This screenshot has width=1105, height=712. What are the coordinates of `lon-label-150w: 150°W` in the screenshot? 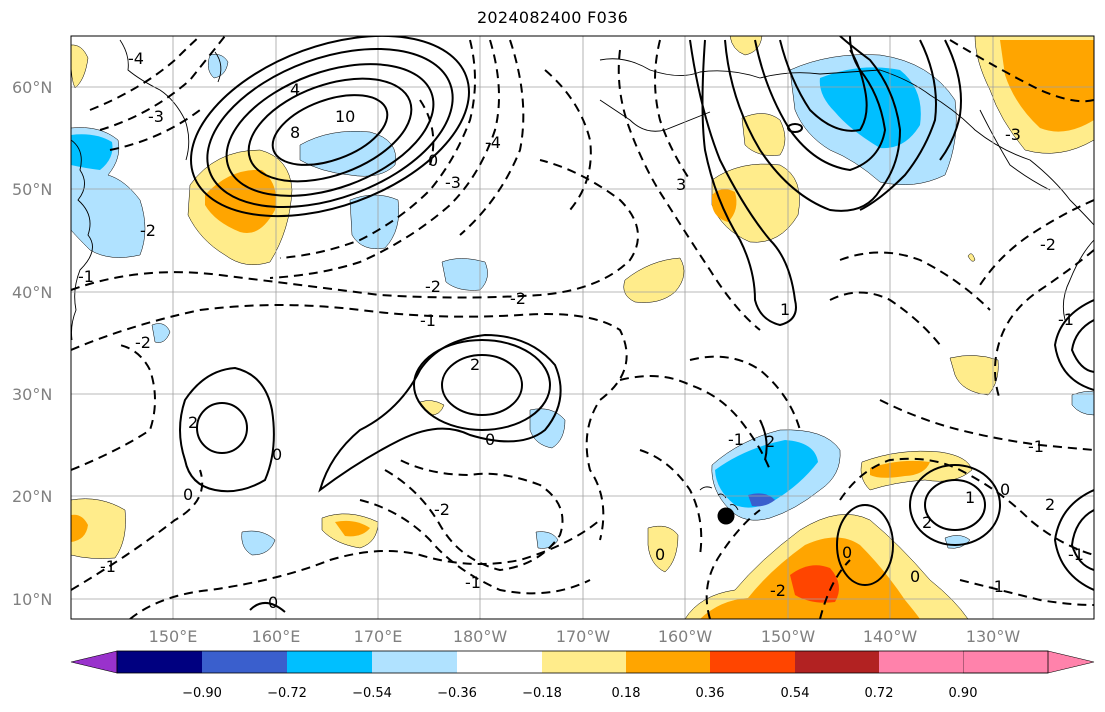 It's located at (788, 636).